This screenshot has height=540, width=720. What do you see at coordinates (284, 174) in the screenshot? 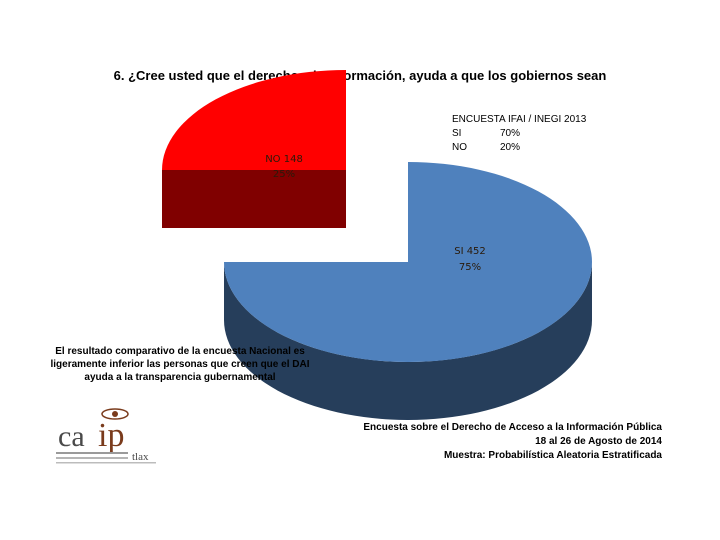
I see `slice-no-percent: 25%` at bounding box center [284, 174].